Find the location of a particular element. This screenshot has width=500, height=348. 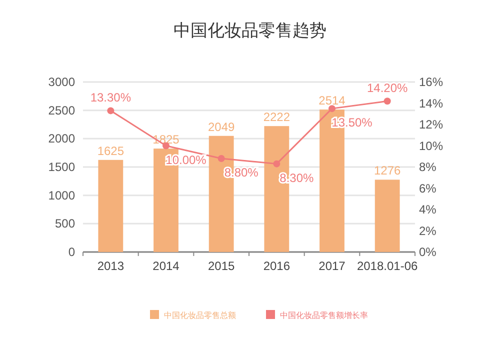

chart-title: 中国化妆品零售趋势 is located at coordinates (250, 30).